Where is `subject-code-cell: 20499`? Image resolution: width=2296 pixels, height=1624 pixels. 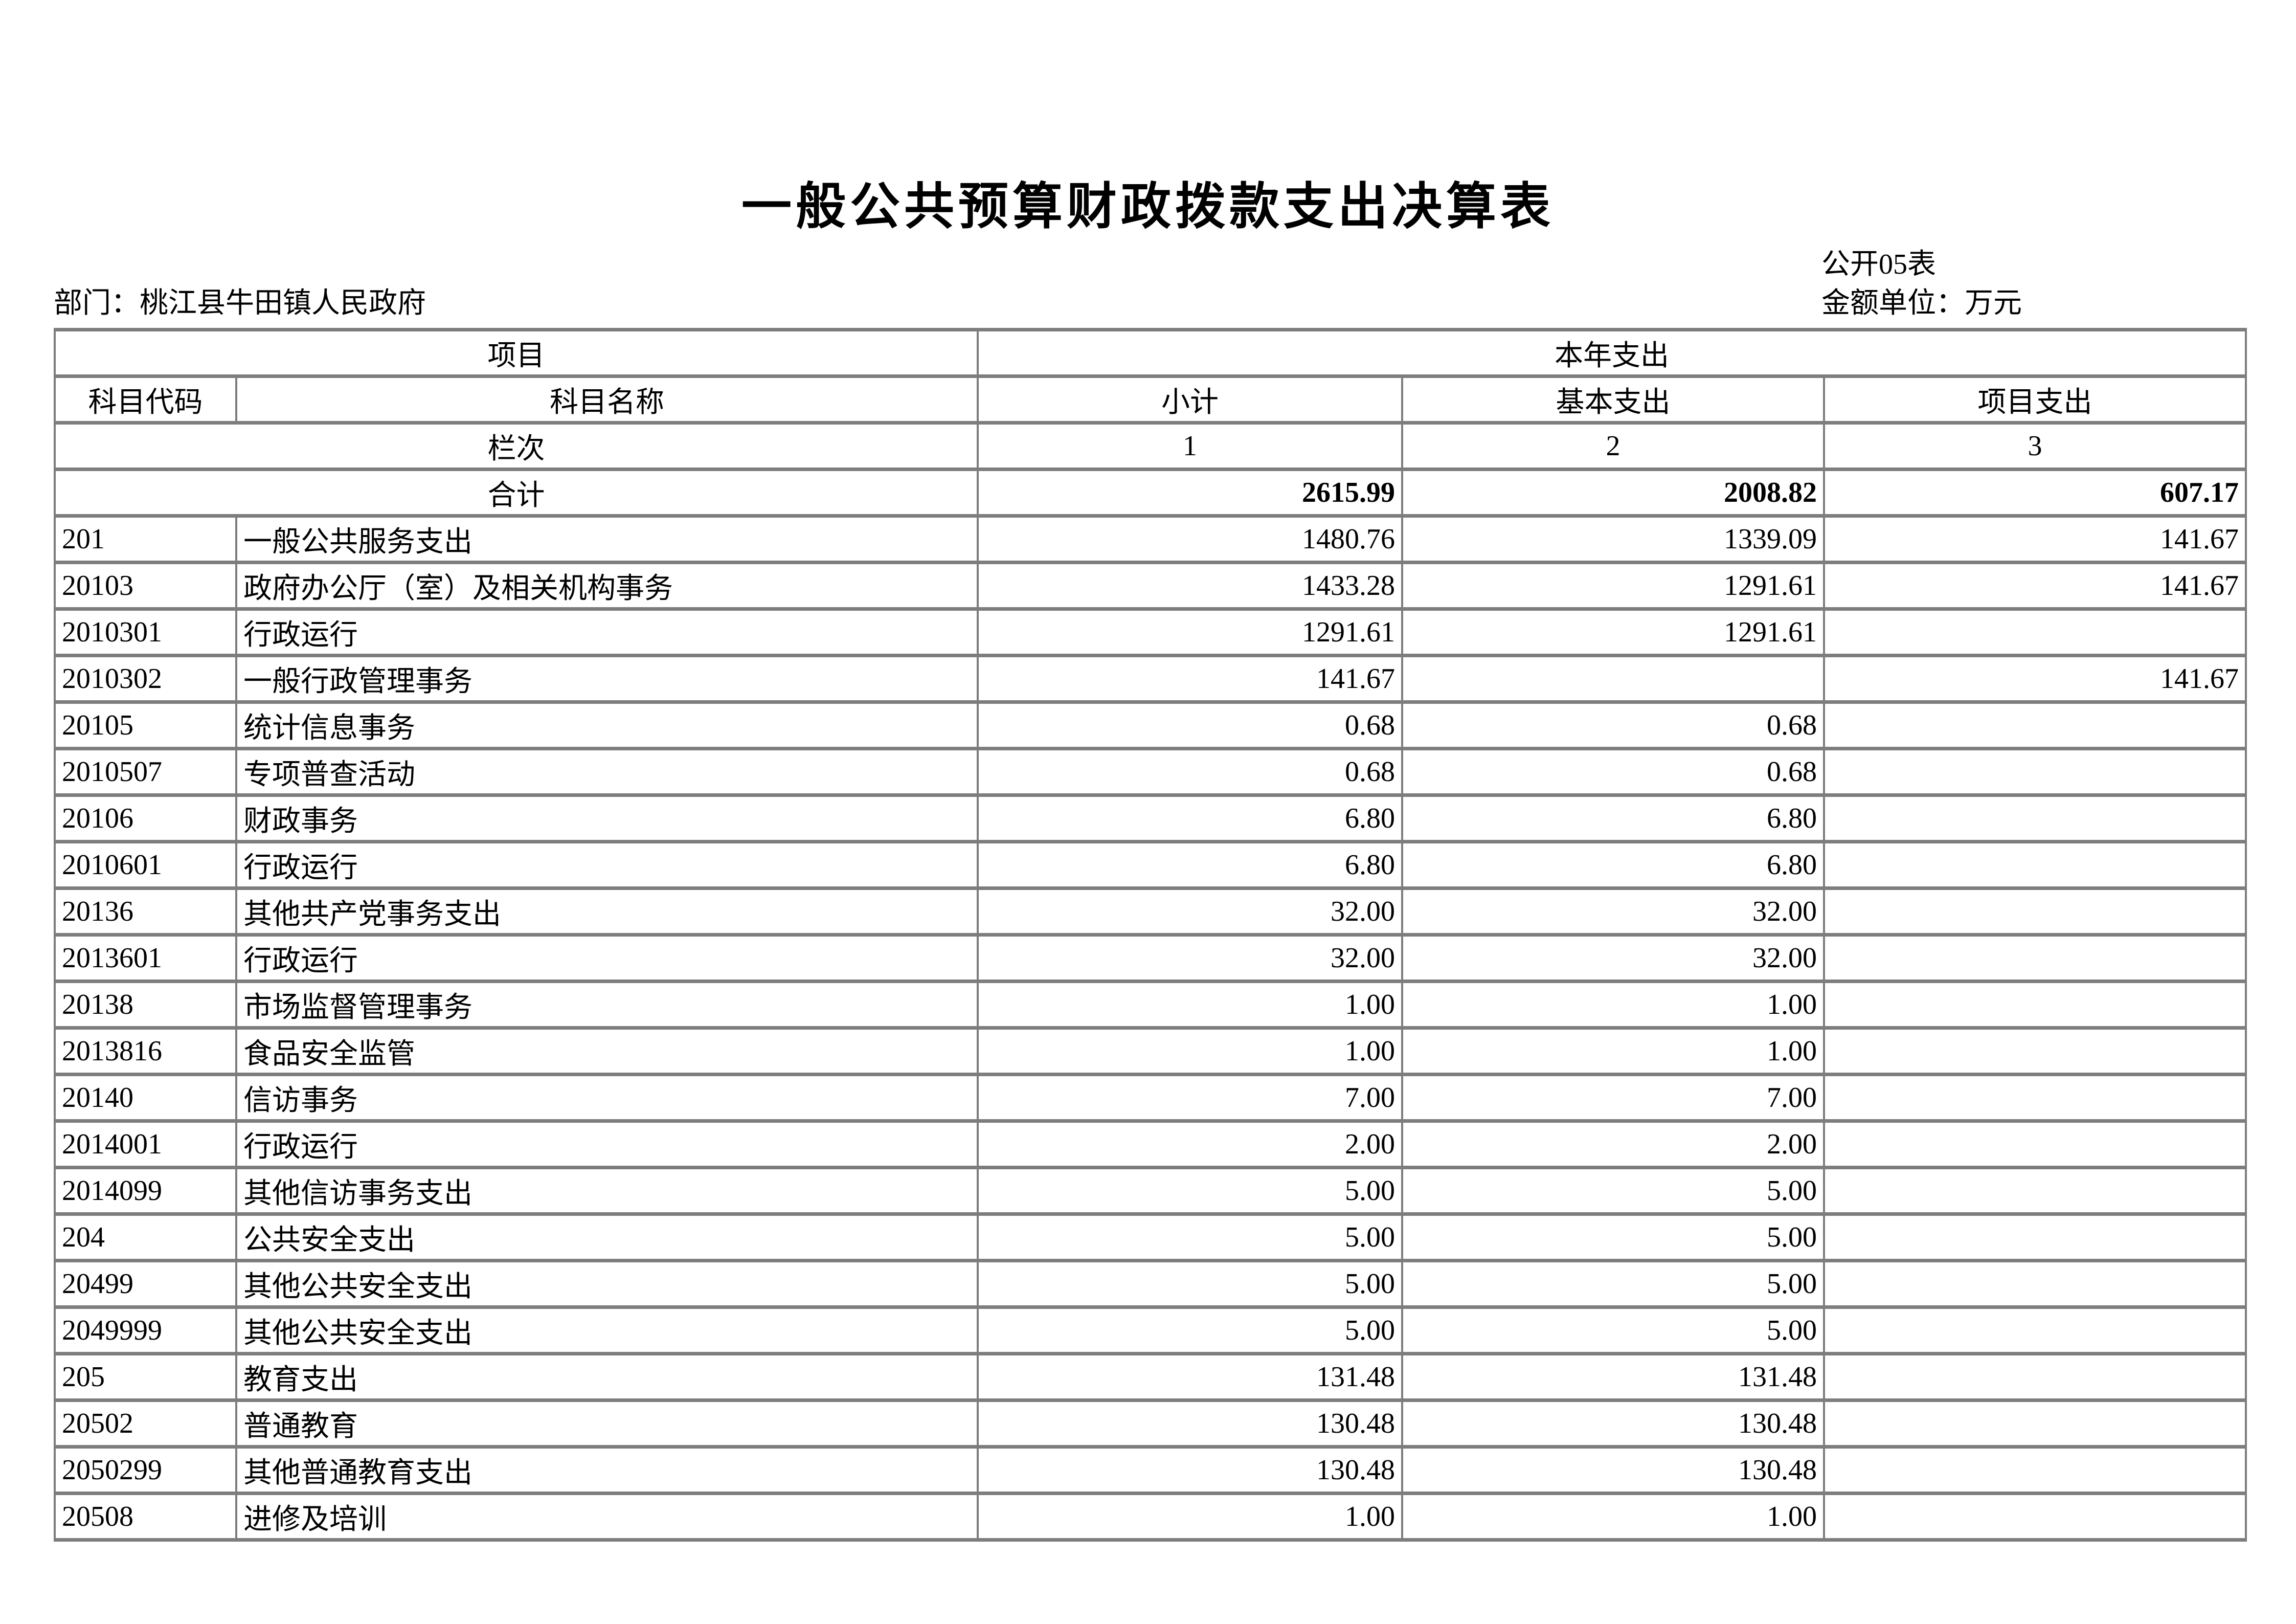
subject-code-cell: 20499 is located at coordinates (146, 1284).